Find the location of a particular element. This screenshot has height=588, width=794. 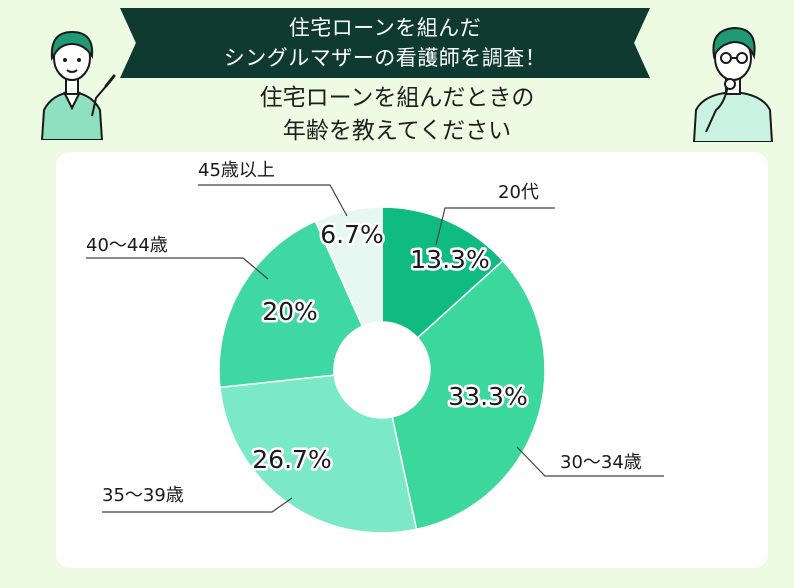

slice-value-label-1: 13.3% is located at coordinates (449, 259).